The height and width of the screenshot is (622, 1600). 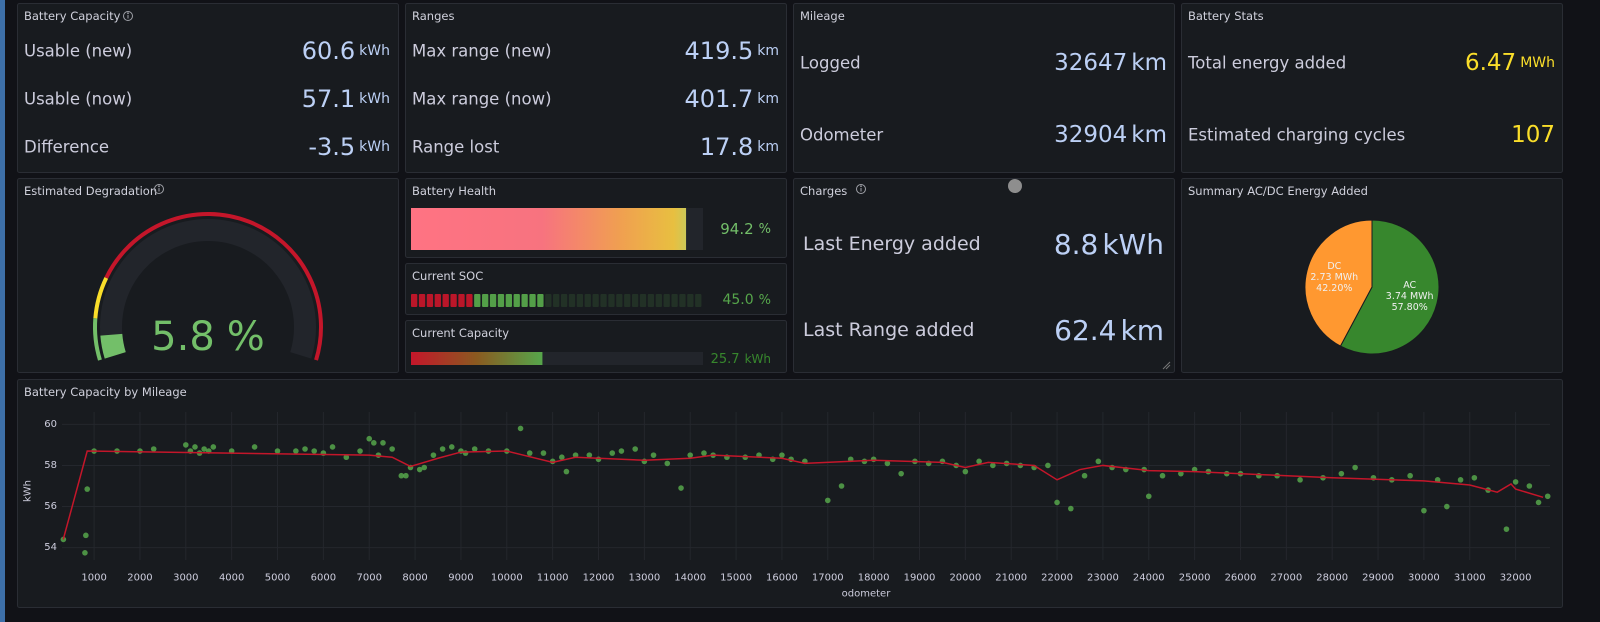 I want to click on x-axis-label: odometer, so click(x=867, y=594).